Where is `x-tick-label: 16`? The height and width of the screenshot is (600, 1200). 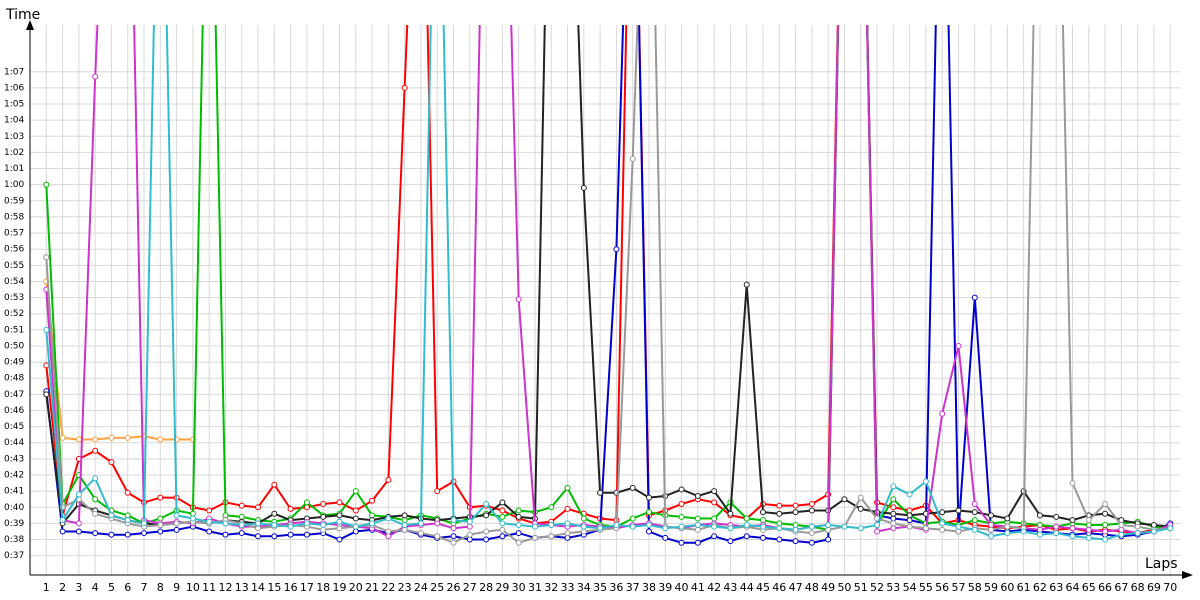 x-tick-label: 16 is located at coordinates (291, 587).